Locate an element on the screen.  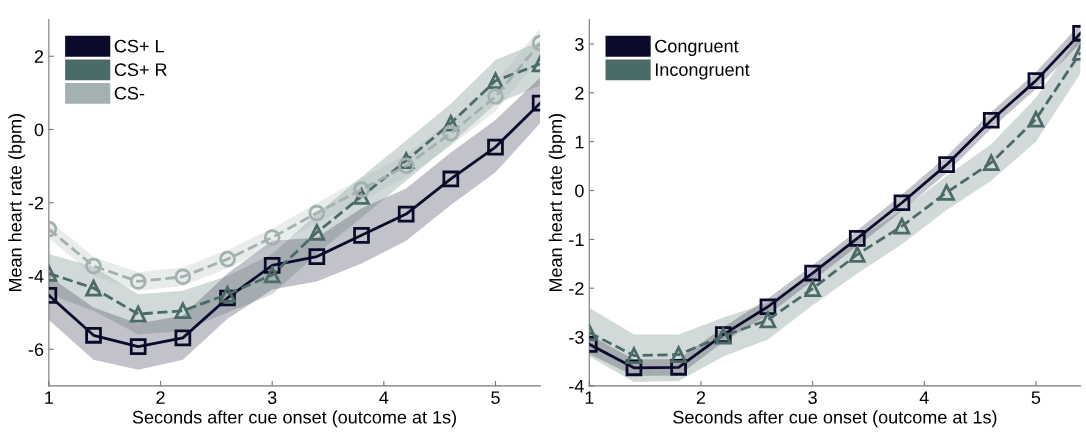
y-tick-label: -6 is located at coordinates (36, 349).